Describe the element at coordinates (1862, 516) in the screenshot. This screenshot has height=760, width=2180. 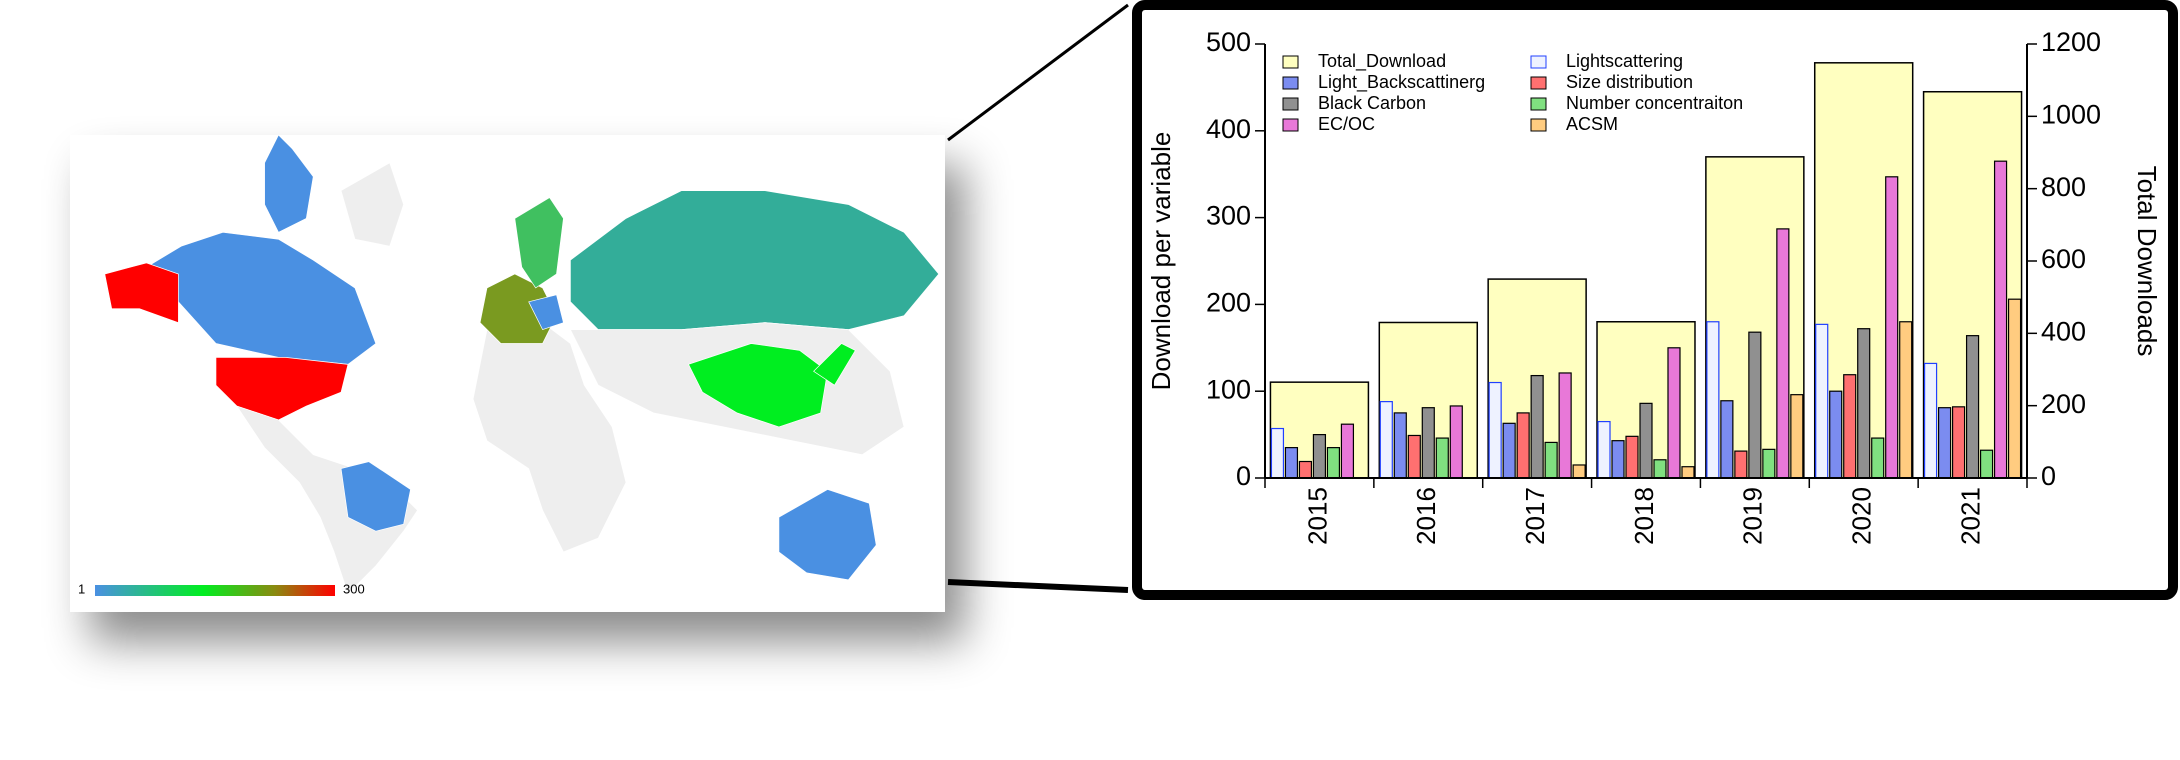
I see `x-tick-label: 2020` at that location.